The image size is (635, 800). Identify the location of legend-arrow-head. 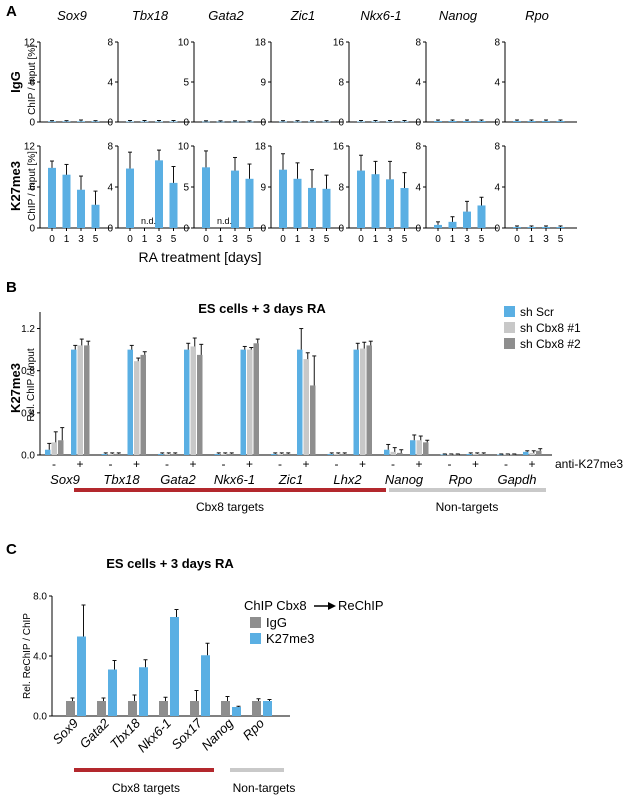
(332, 606).